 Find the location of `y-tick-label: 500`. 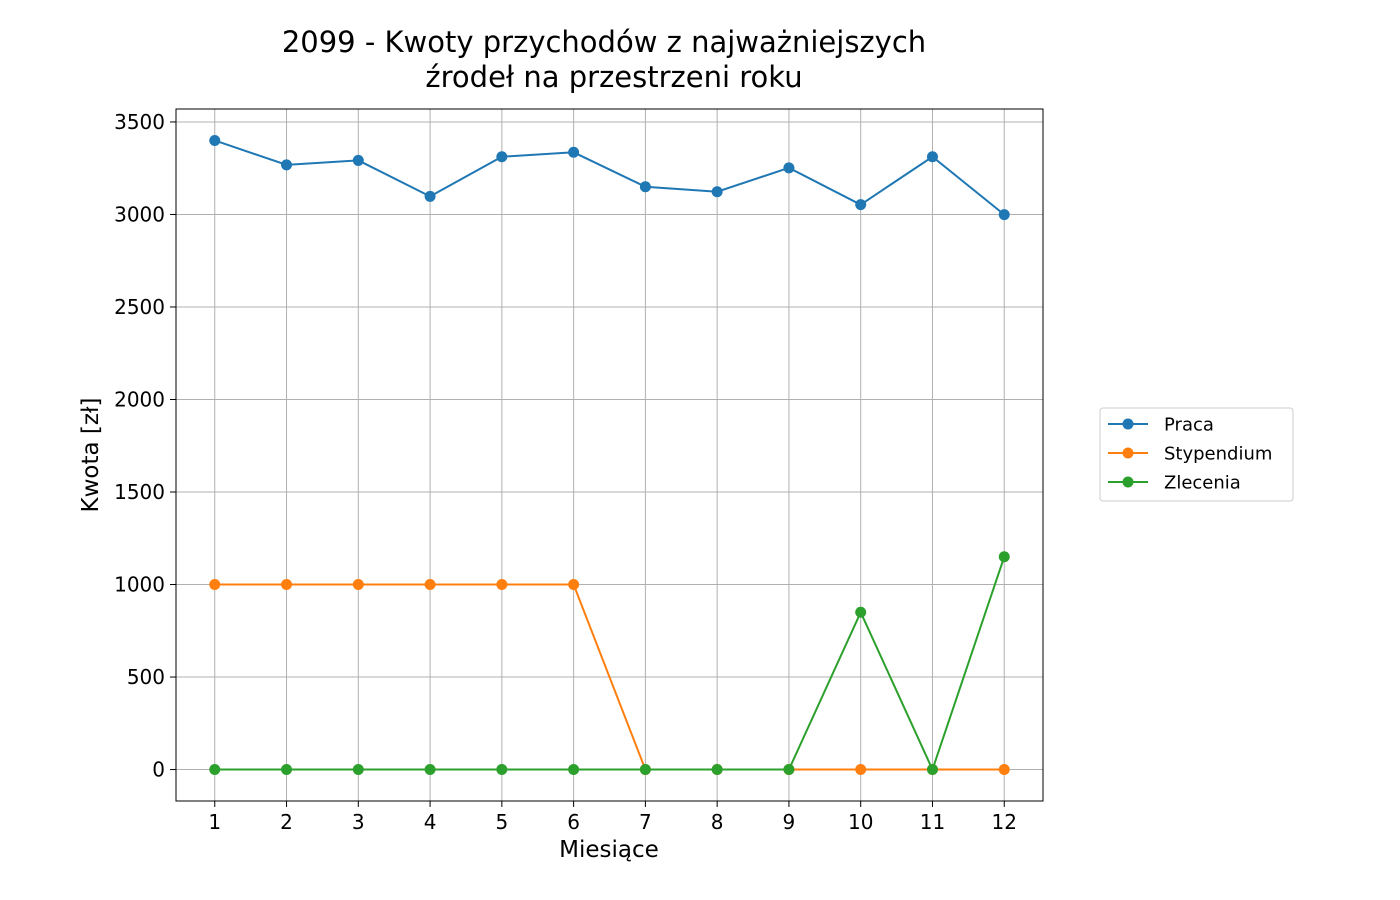

y-tick-label: 500 is located at coordinates (146, 677).